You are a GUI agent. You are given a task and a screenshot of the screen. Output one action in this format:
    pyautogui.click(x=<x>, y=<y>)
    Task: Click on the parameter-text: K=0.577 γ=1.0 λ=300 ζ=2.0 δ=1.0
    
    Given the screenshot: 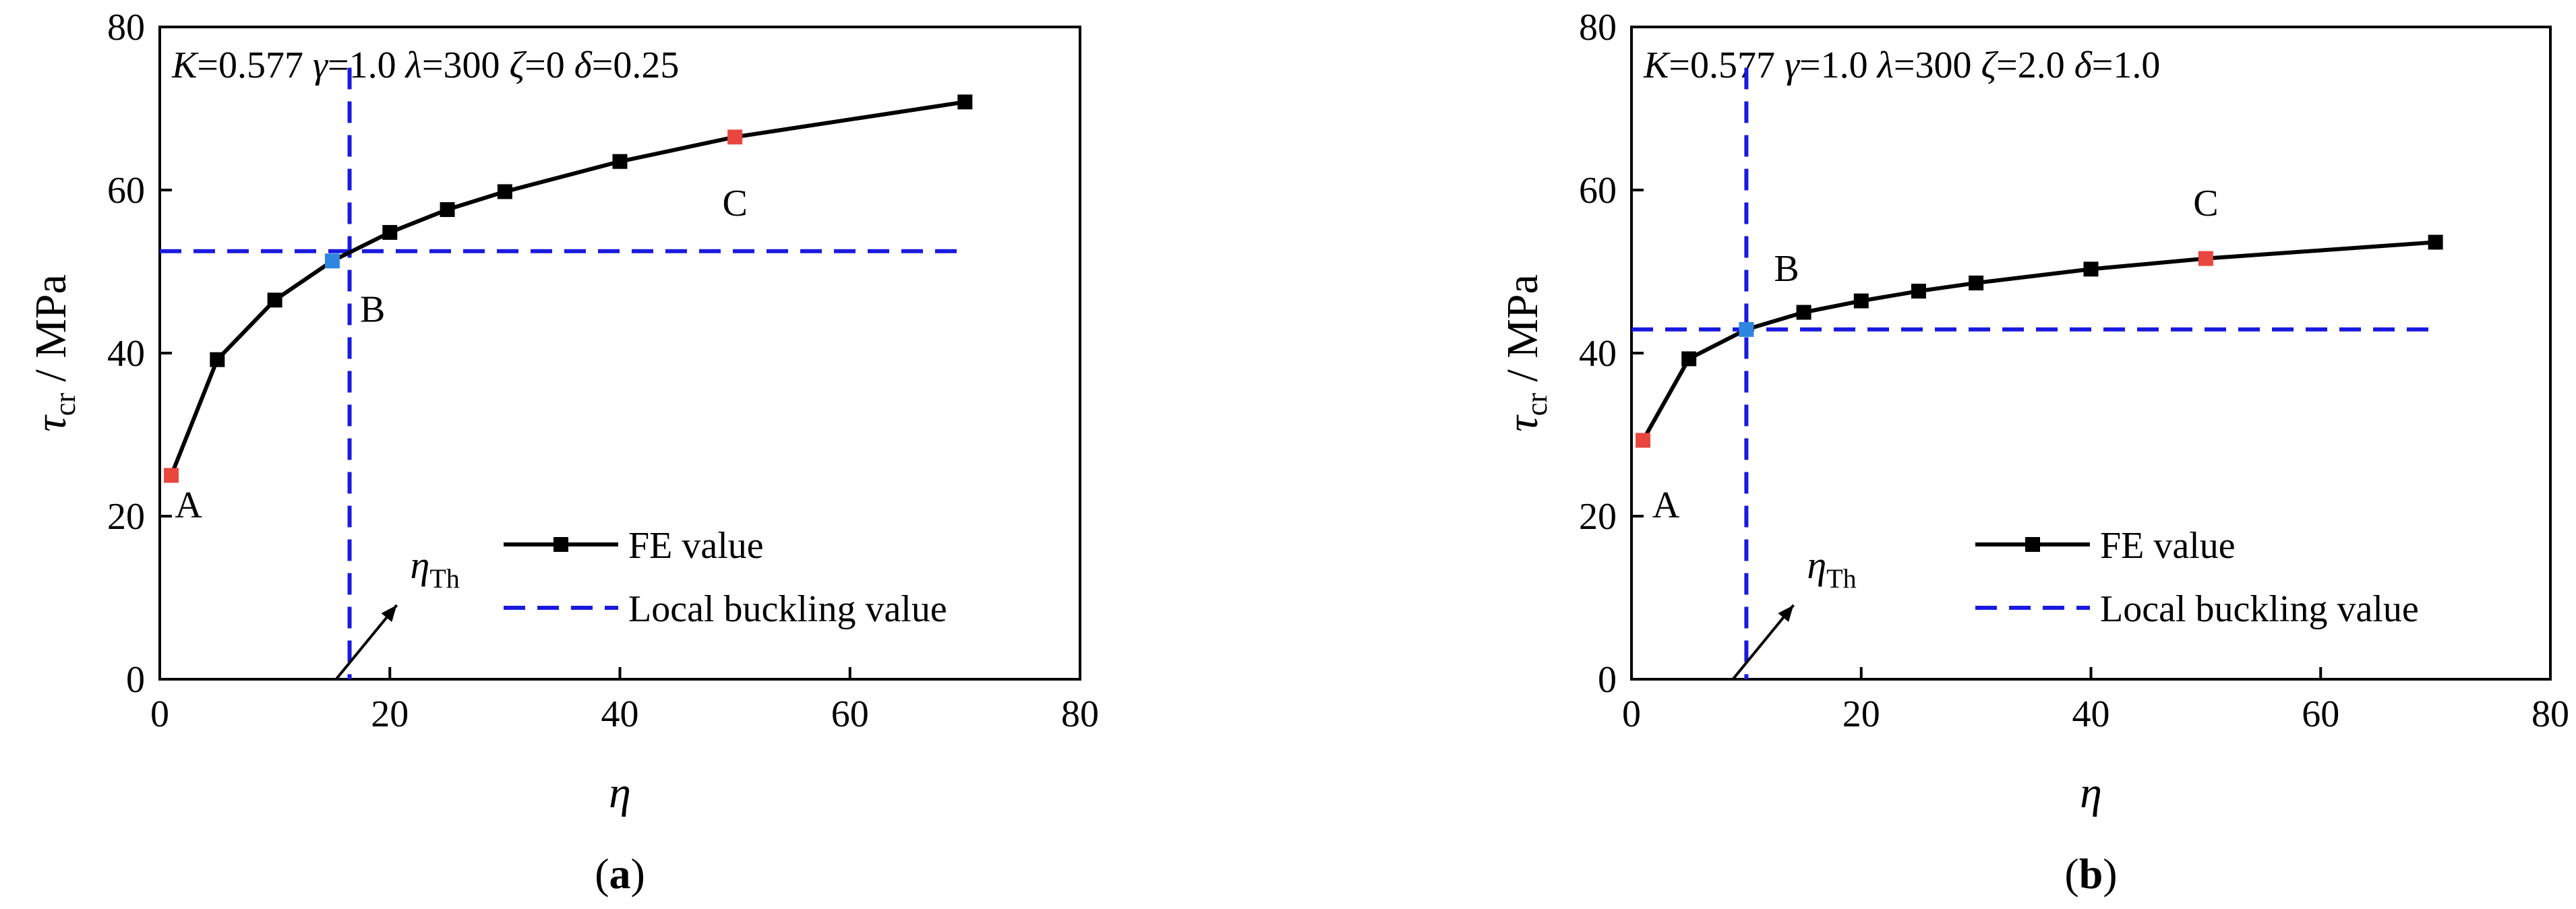 What is the action you would take?
    pyautogui.click(x=1901, y=65)
    